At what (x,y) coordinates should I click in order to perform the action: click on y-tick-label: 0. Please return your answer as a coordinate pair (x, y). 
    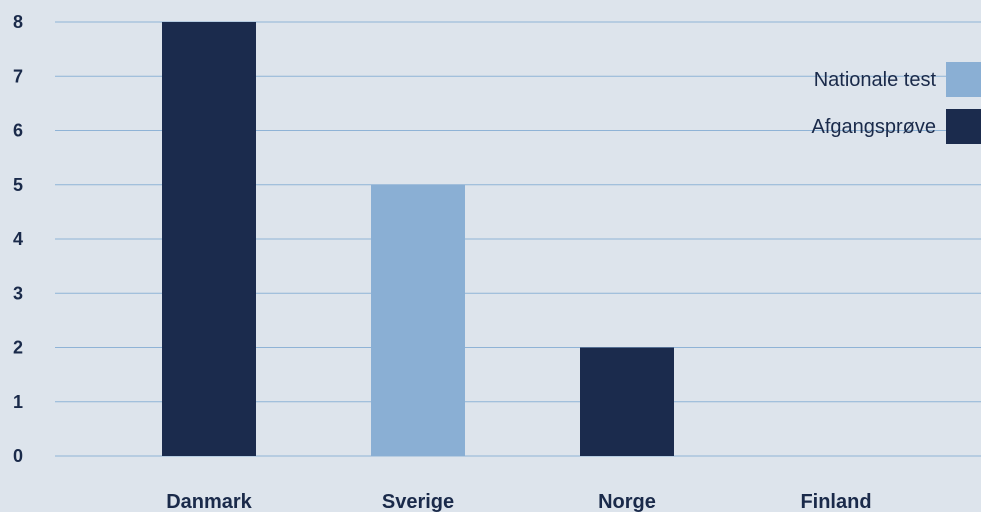
    Looking at the image, I should click on (18, 456).